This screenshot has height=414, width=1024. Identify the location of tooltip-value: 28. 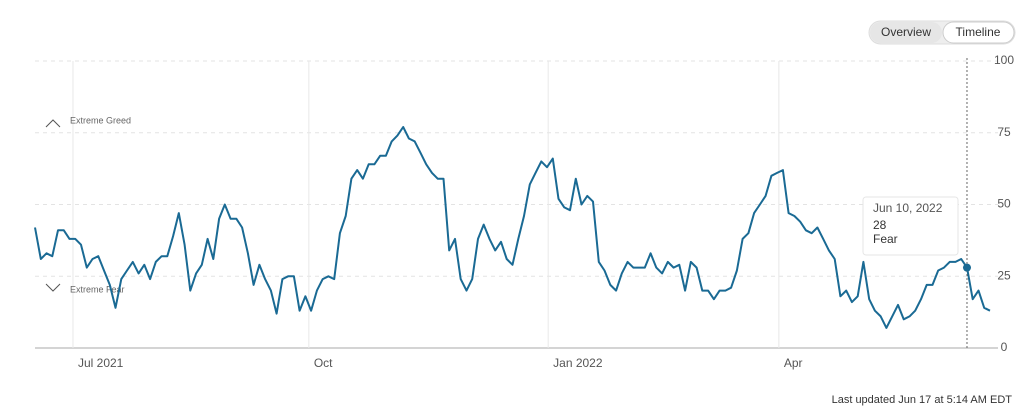
(880, 225).